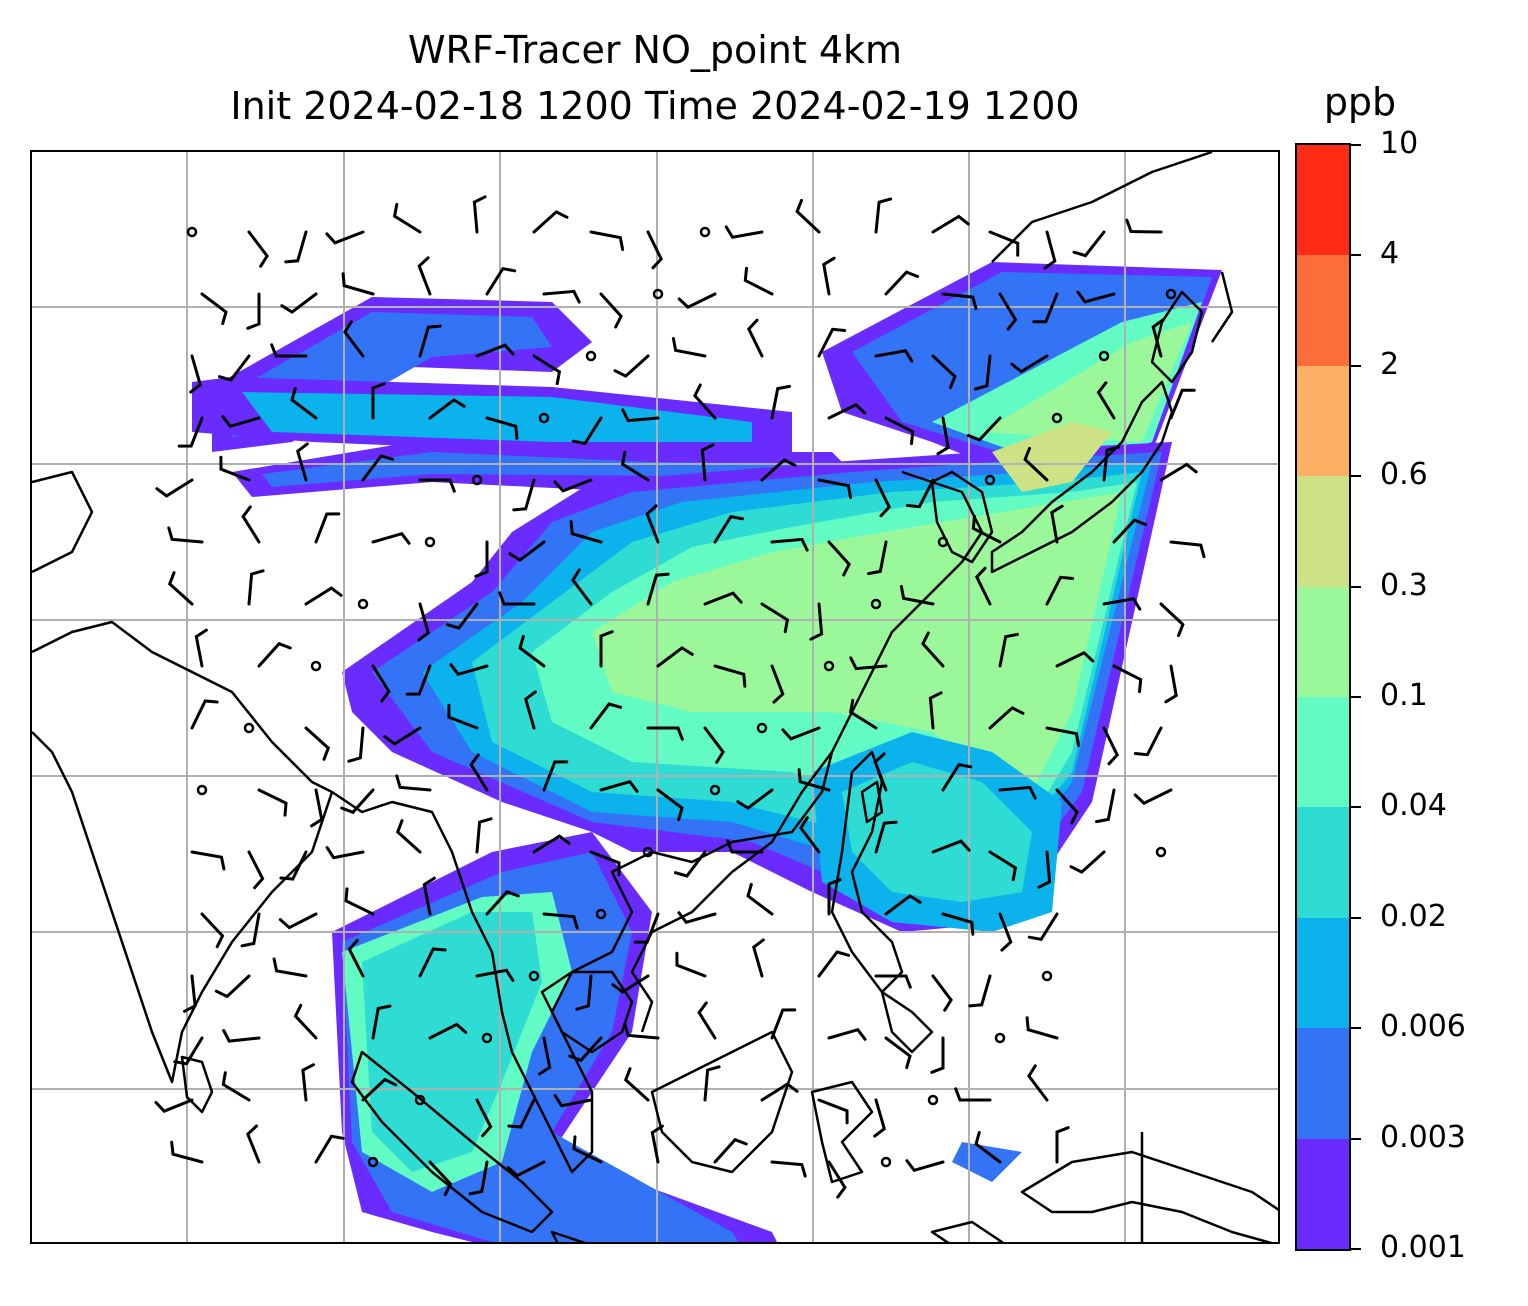 This screenshot has height=1306, width=1528. I want to click on colorbar-tick-label: 4, so click(1390, 254).